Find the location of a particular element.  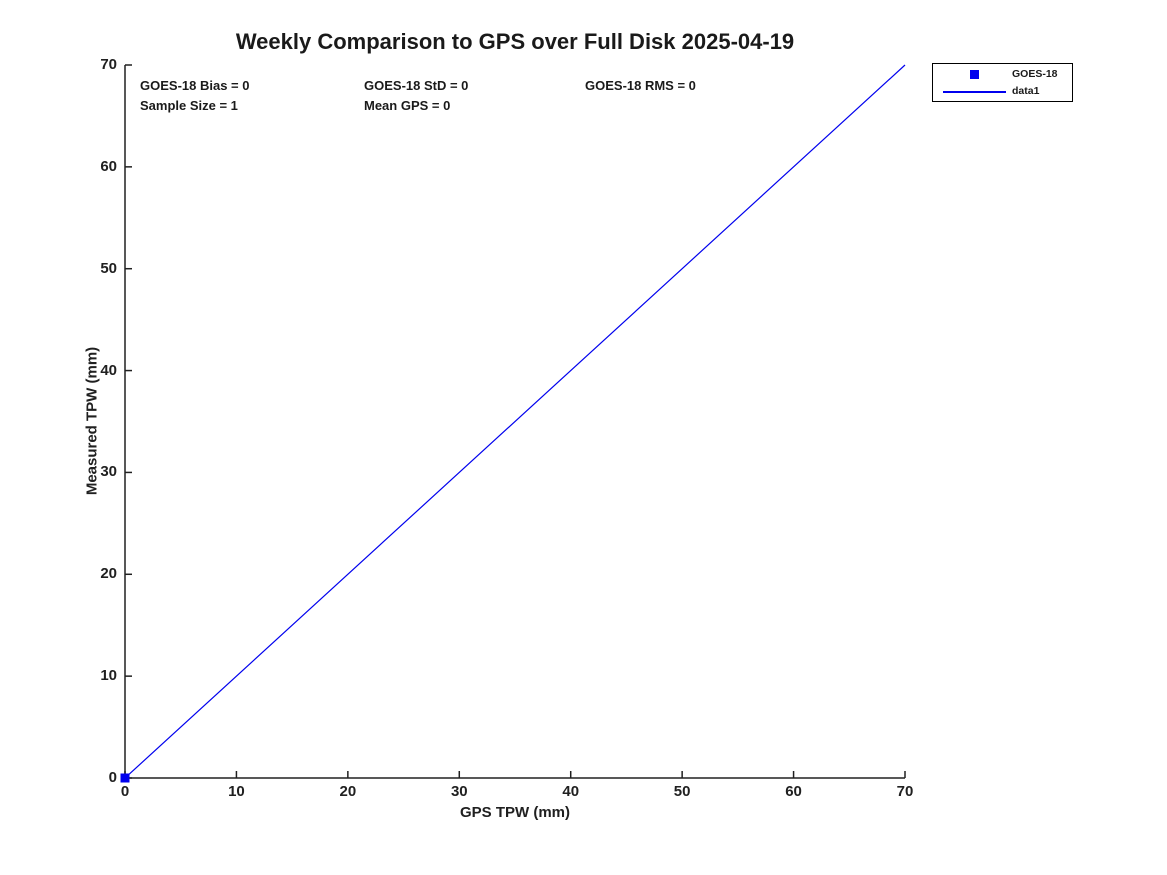

annotation-text: GOES-18 Bias = 0 is located at coordinates (195, 85).